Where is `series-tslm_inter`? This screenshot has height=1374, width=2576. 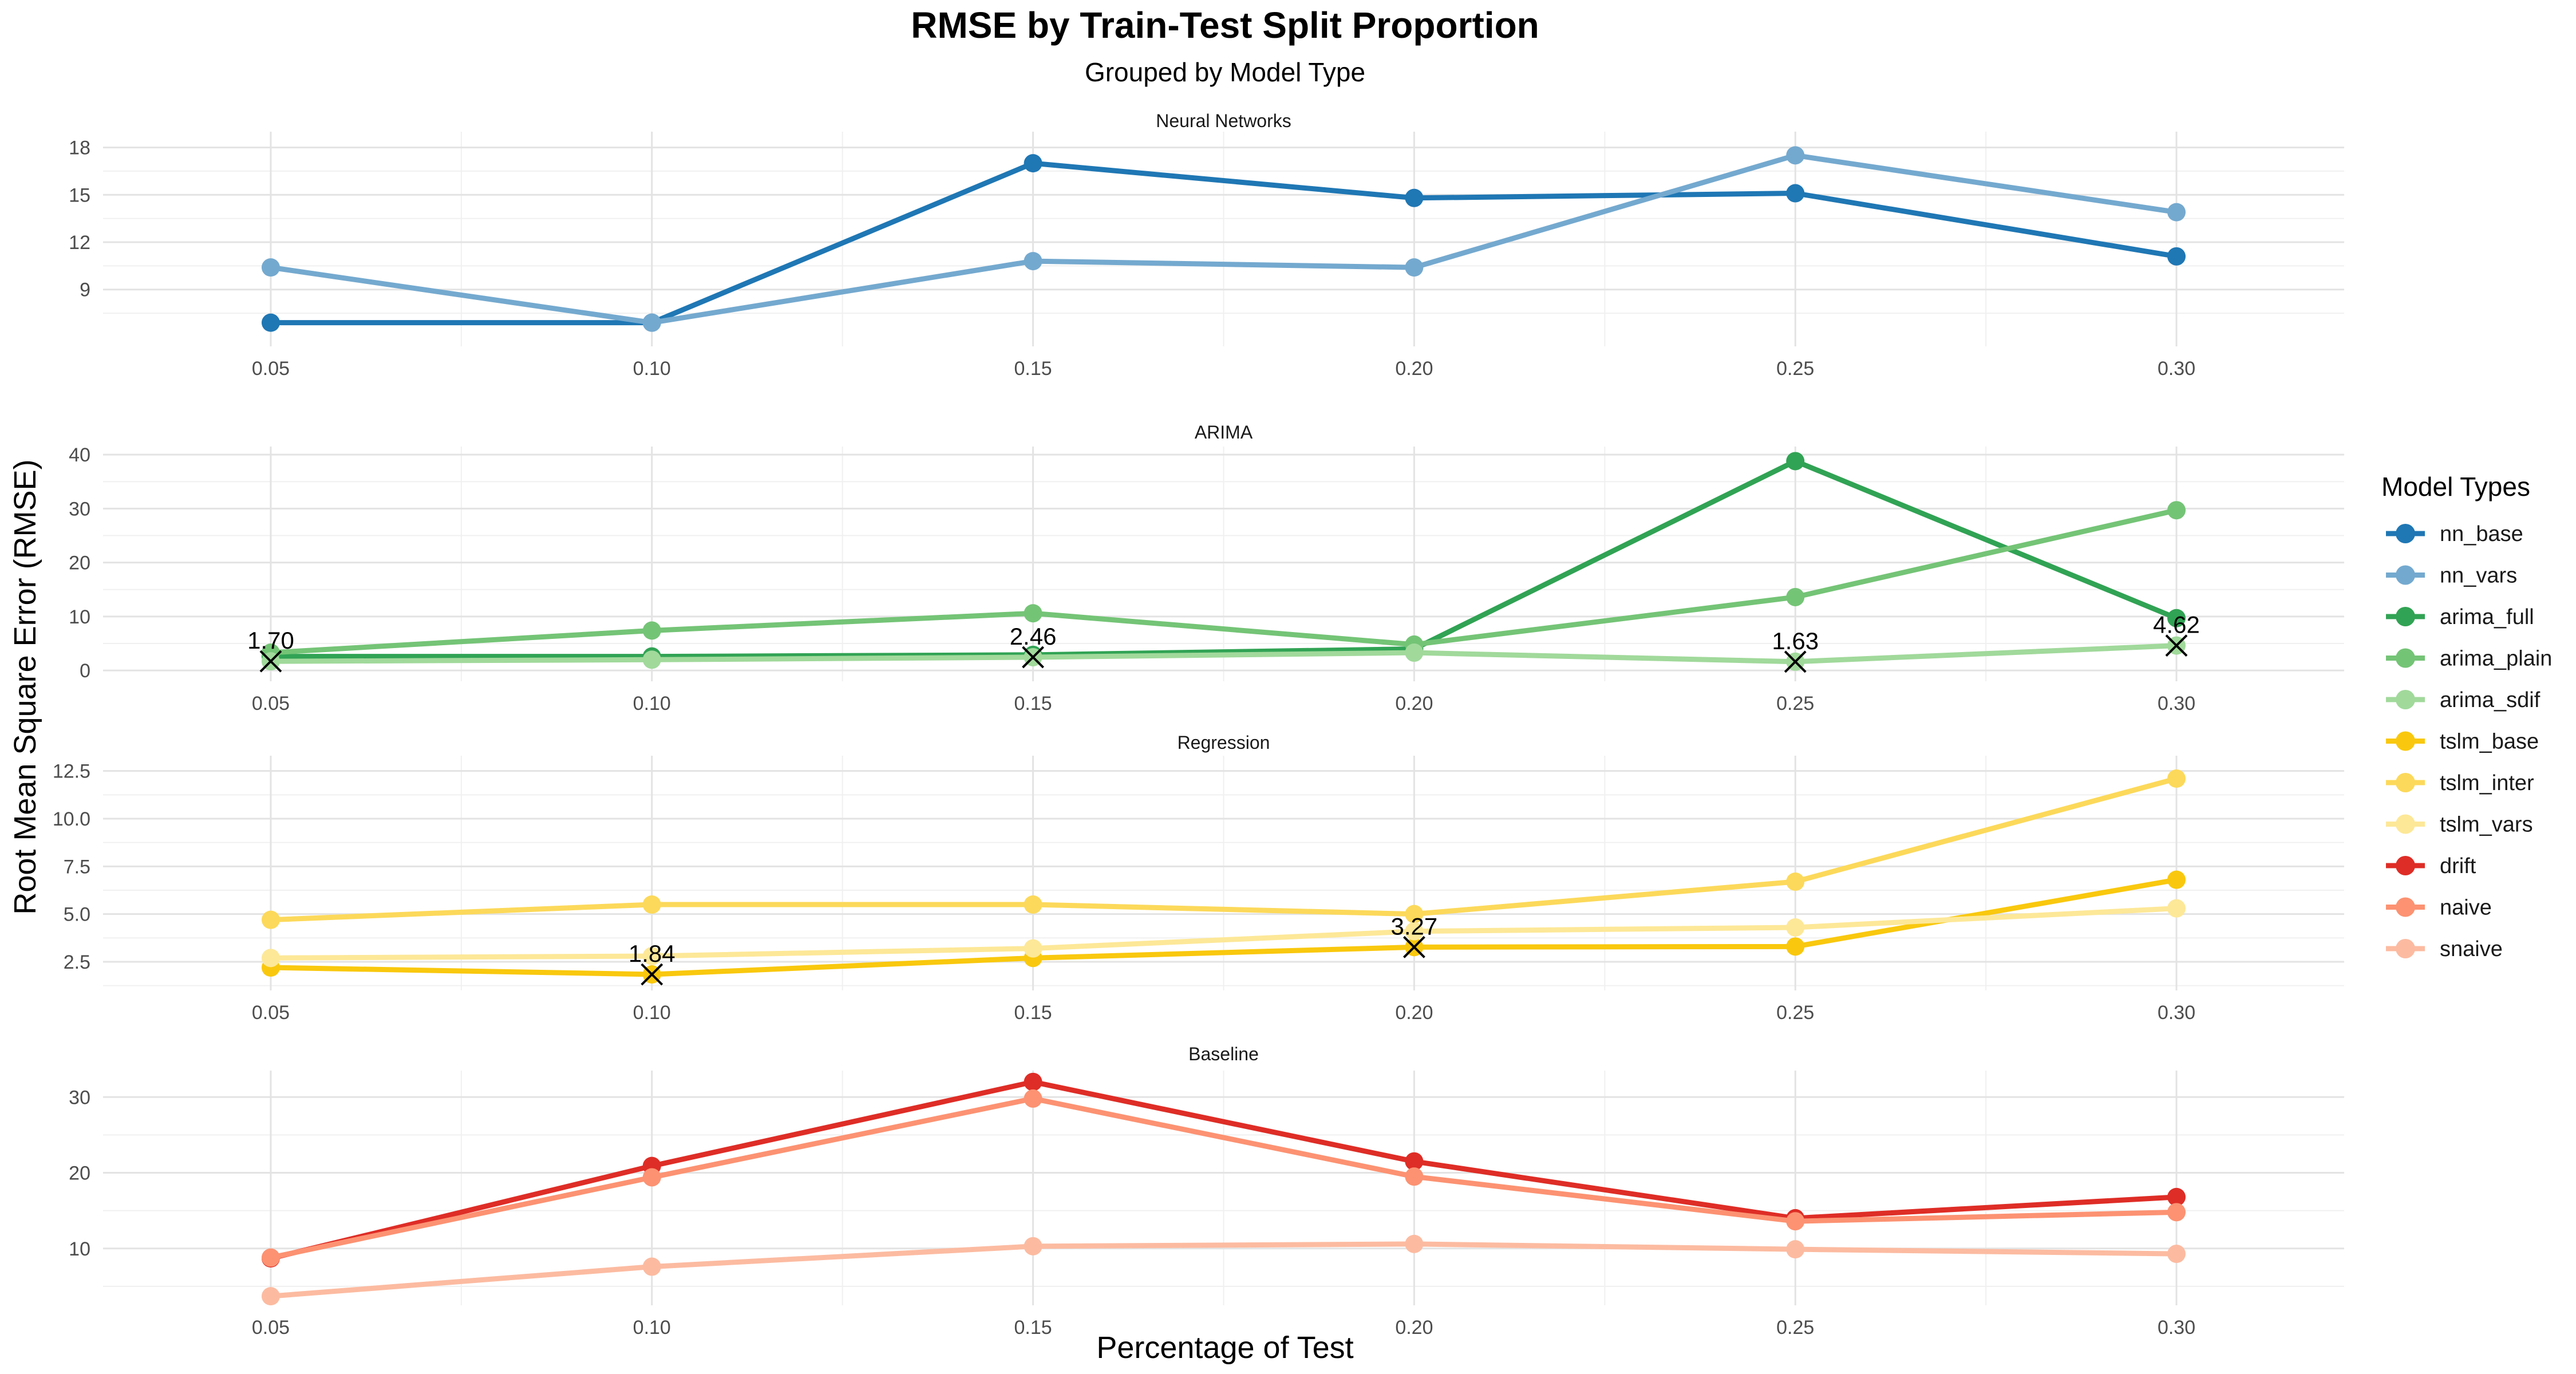 series-tslm_inter is located at coordinates (1223, 849).